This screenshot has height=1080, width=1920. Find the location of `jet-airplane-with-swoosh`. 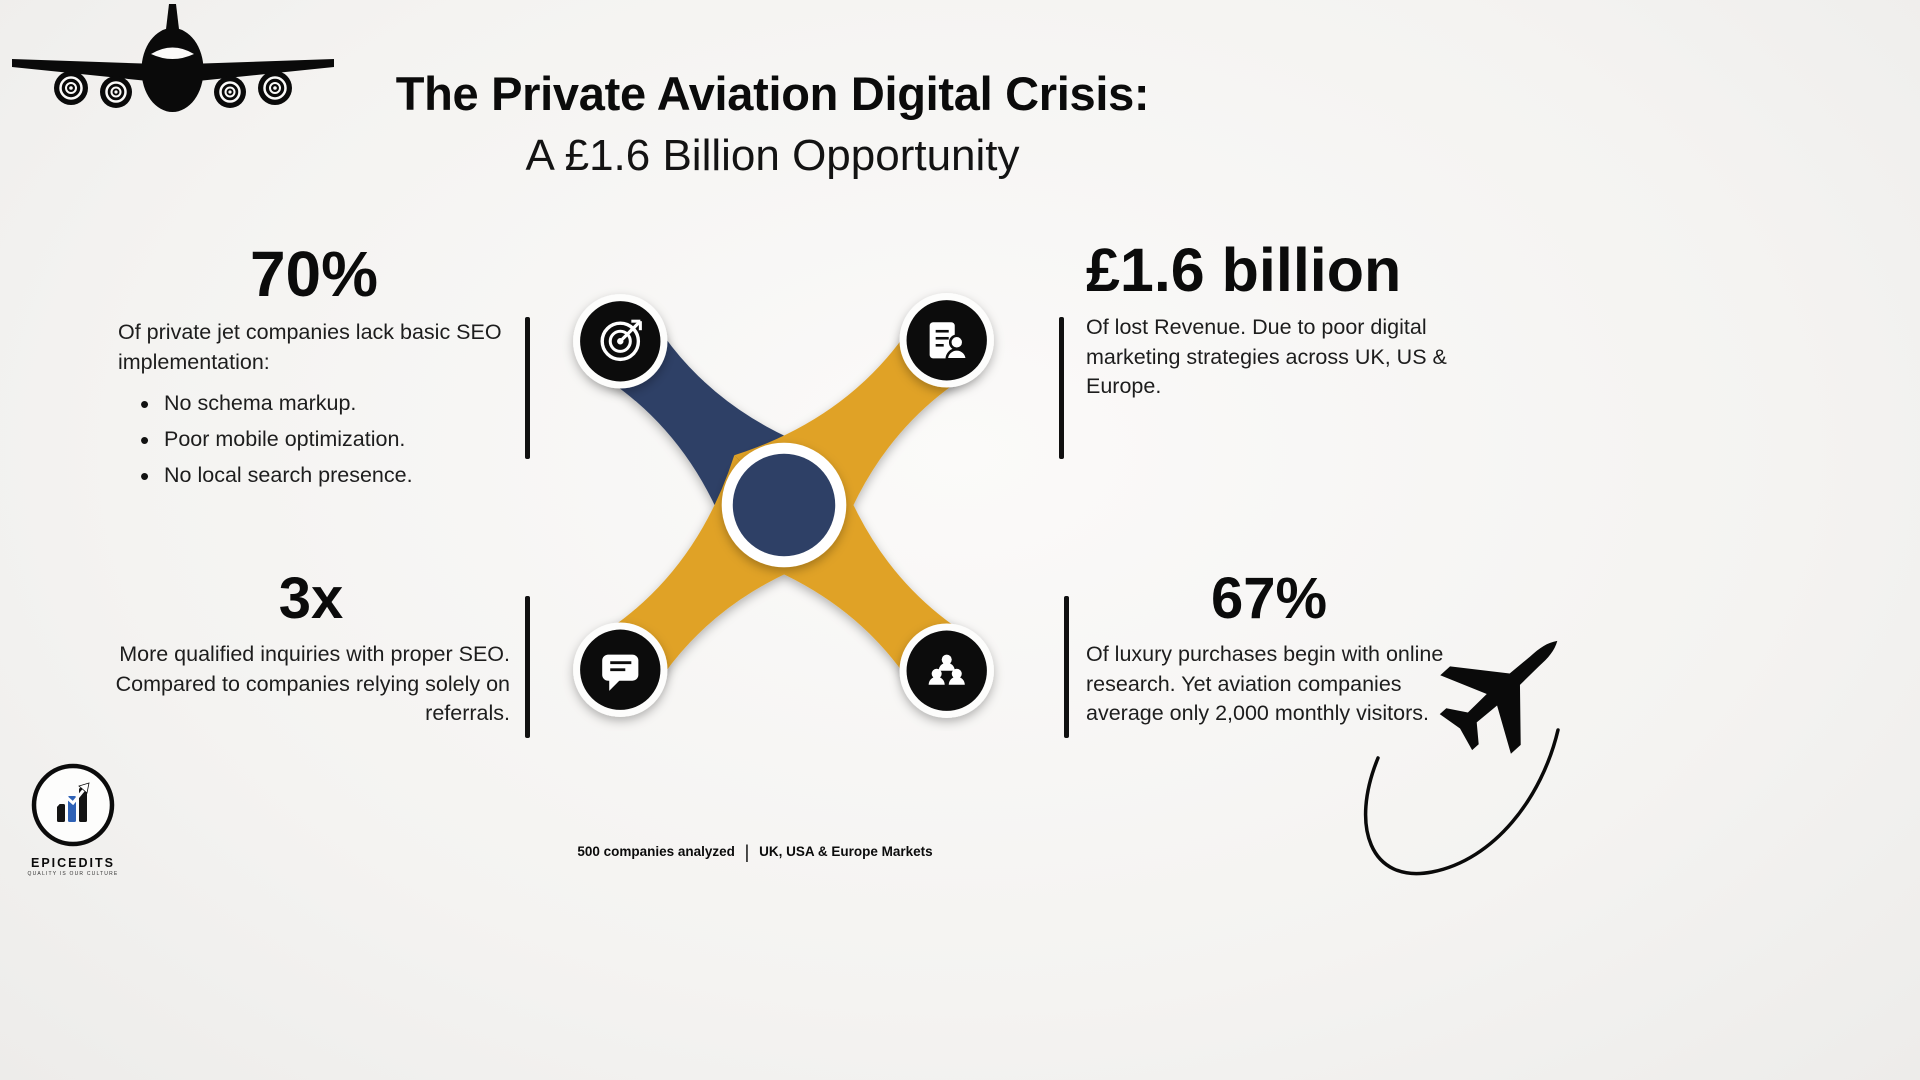

jet-airplane-with-swoosh is located at coordinates (1461, 758).